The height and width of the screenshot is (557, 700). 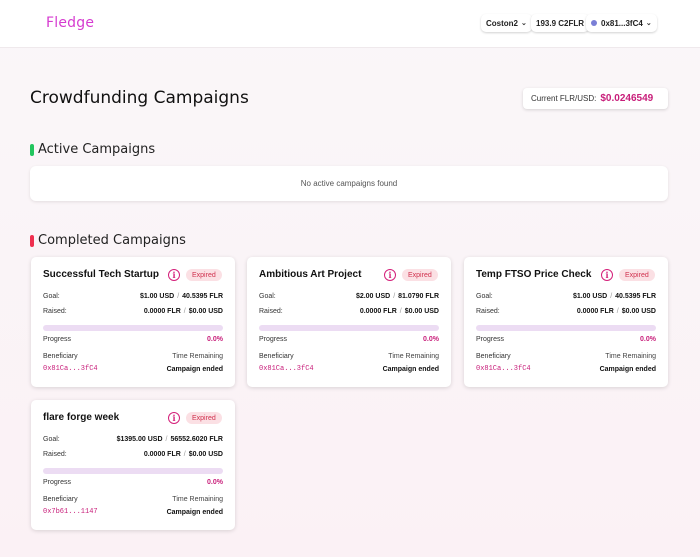 I want to click on balance-display: 193.9 C2FLR, so click(x=560, y=23).